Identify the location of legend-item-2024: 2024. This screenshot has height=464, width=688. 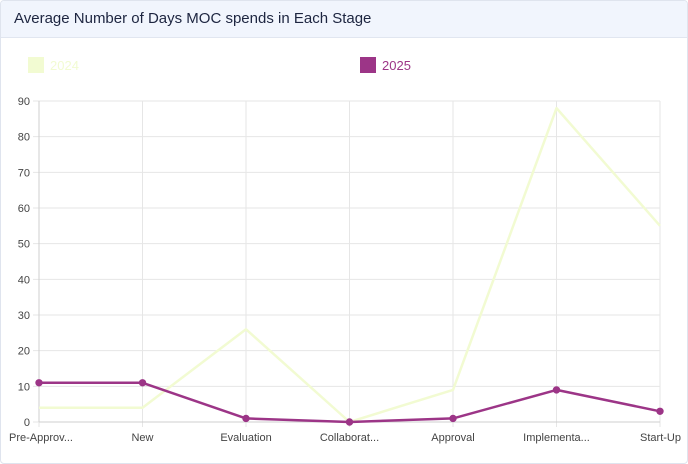
(53, 65).